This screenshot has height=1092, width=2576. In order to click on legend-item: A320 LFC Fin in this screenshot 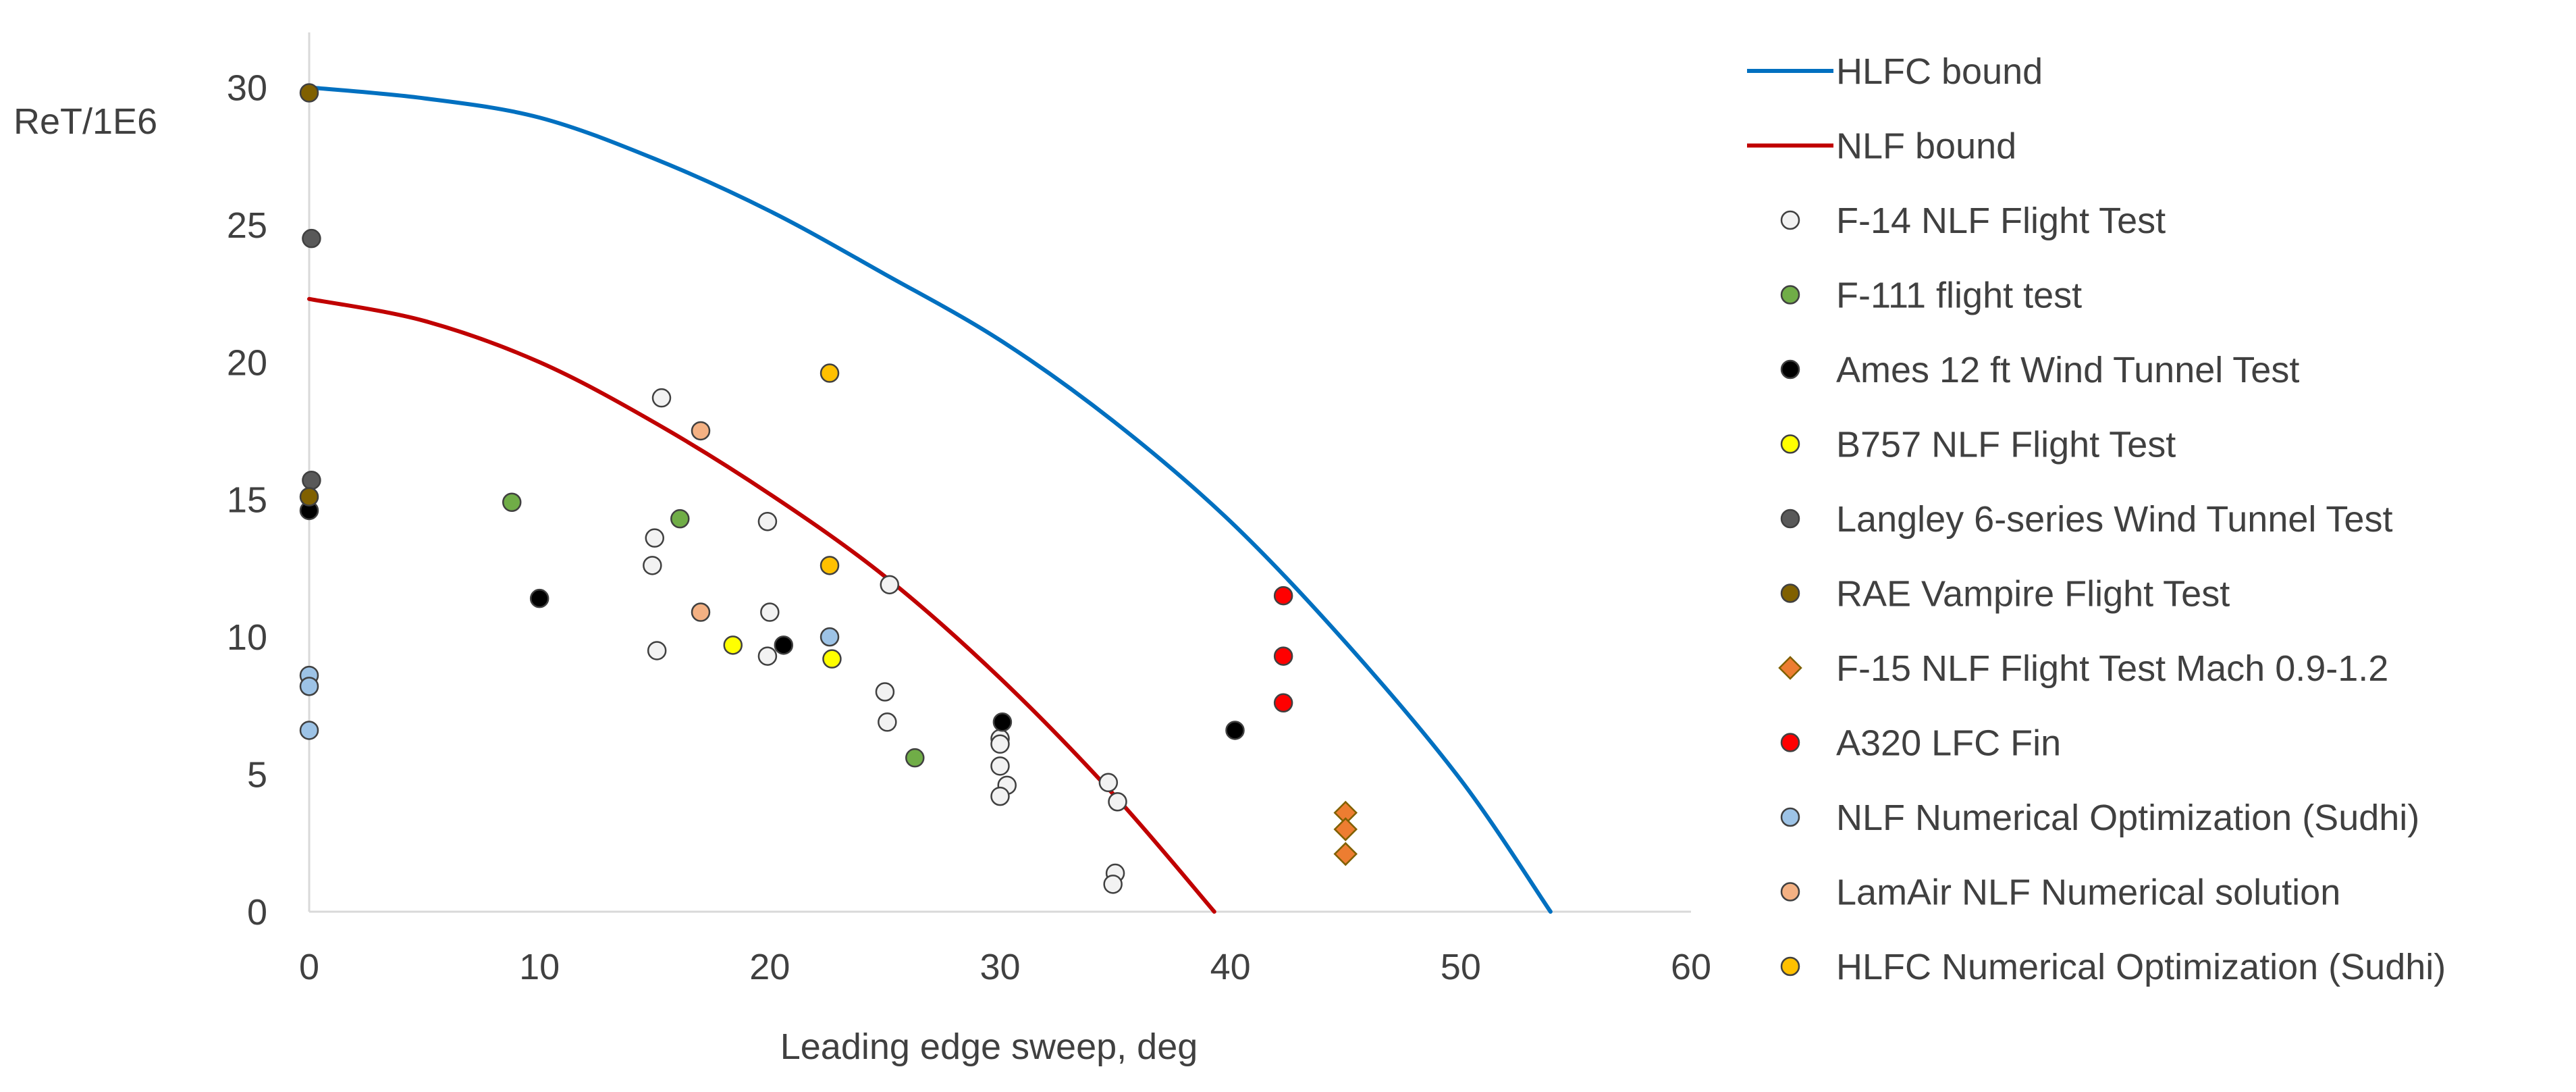, I will do `click(1920, 743)`.